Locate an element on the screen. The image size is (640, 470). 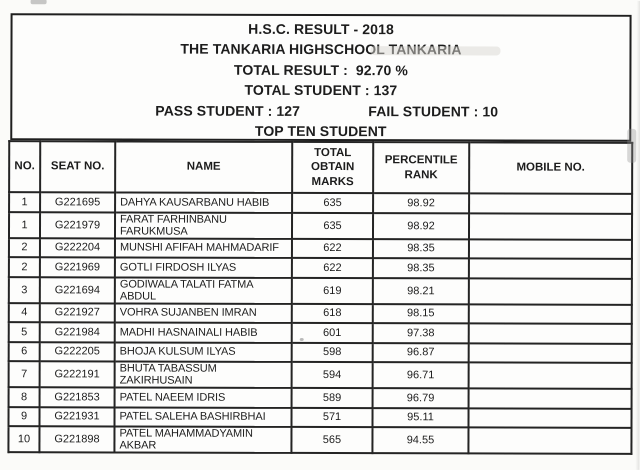
cell-percentile: 98.15 is located at coordinates (420, 313).